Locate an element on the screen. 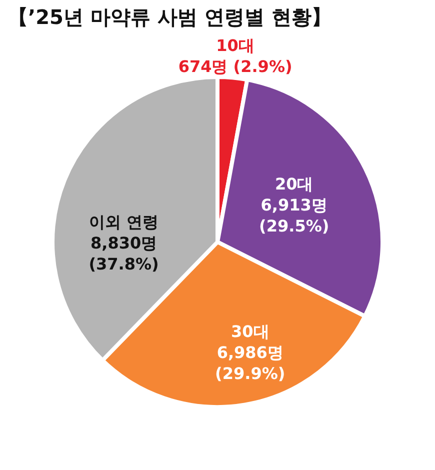 The width and height of the screenshot is (435, 470). data-label: 6,913명 (29.5%) is located at coordinates (294, 216).